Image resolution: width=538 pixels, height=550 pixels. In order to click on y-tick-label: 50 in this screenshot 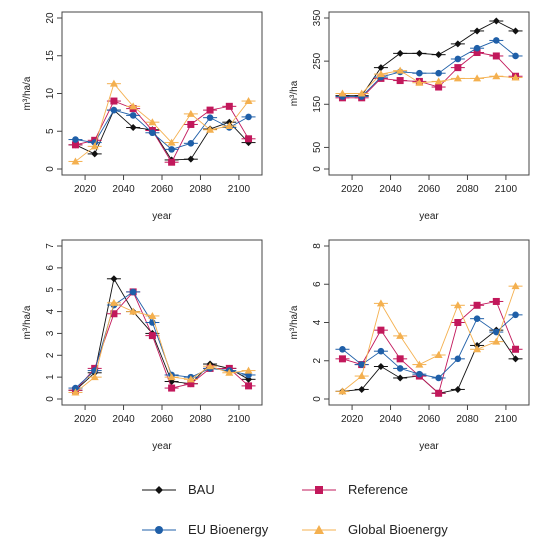, I will do `click(317, 147)`.